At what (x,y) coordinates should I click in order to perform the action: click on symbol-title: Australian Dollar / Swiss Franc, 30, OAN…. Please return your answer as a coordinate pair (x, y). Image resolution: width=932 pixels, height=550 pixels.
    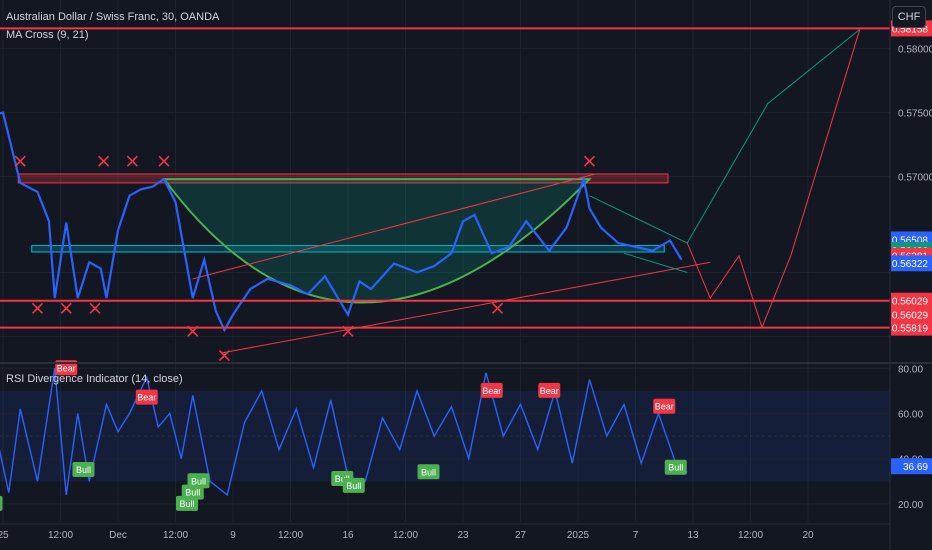
    Looking at the image, I should click on (113, 17).